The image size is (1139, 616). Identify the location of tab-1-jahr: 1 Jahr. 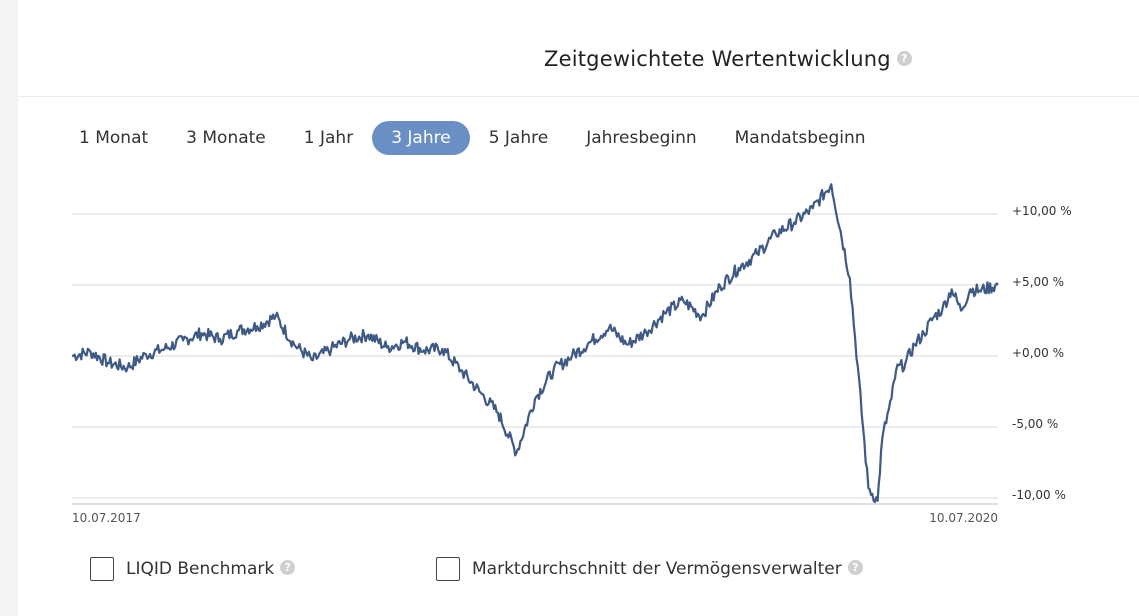
(328, 138).